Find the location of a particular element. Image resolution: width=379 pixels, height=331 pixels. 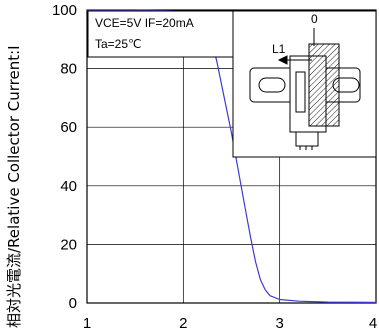

y-tick-label: 40 is located at coordinates (68, 186).